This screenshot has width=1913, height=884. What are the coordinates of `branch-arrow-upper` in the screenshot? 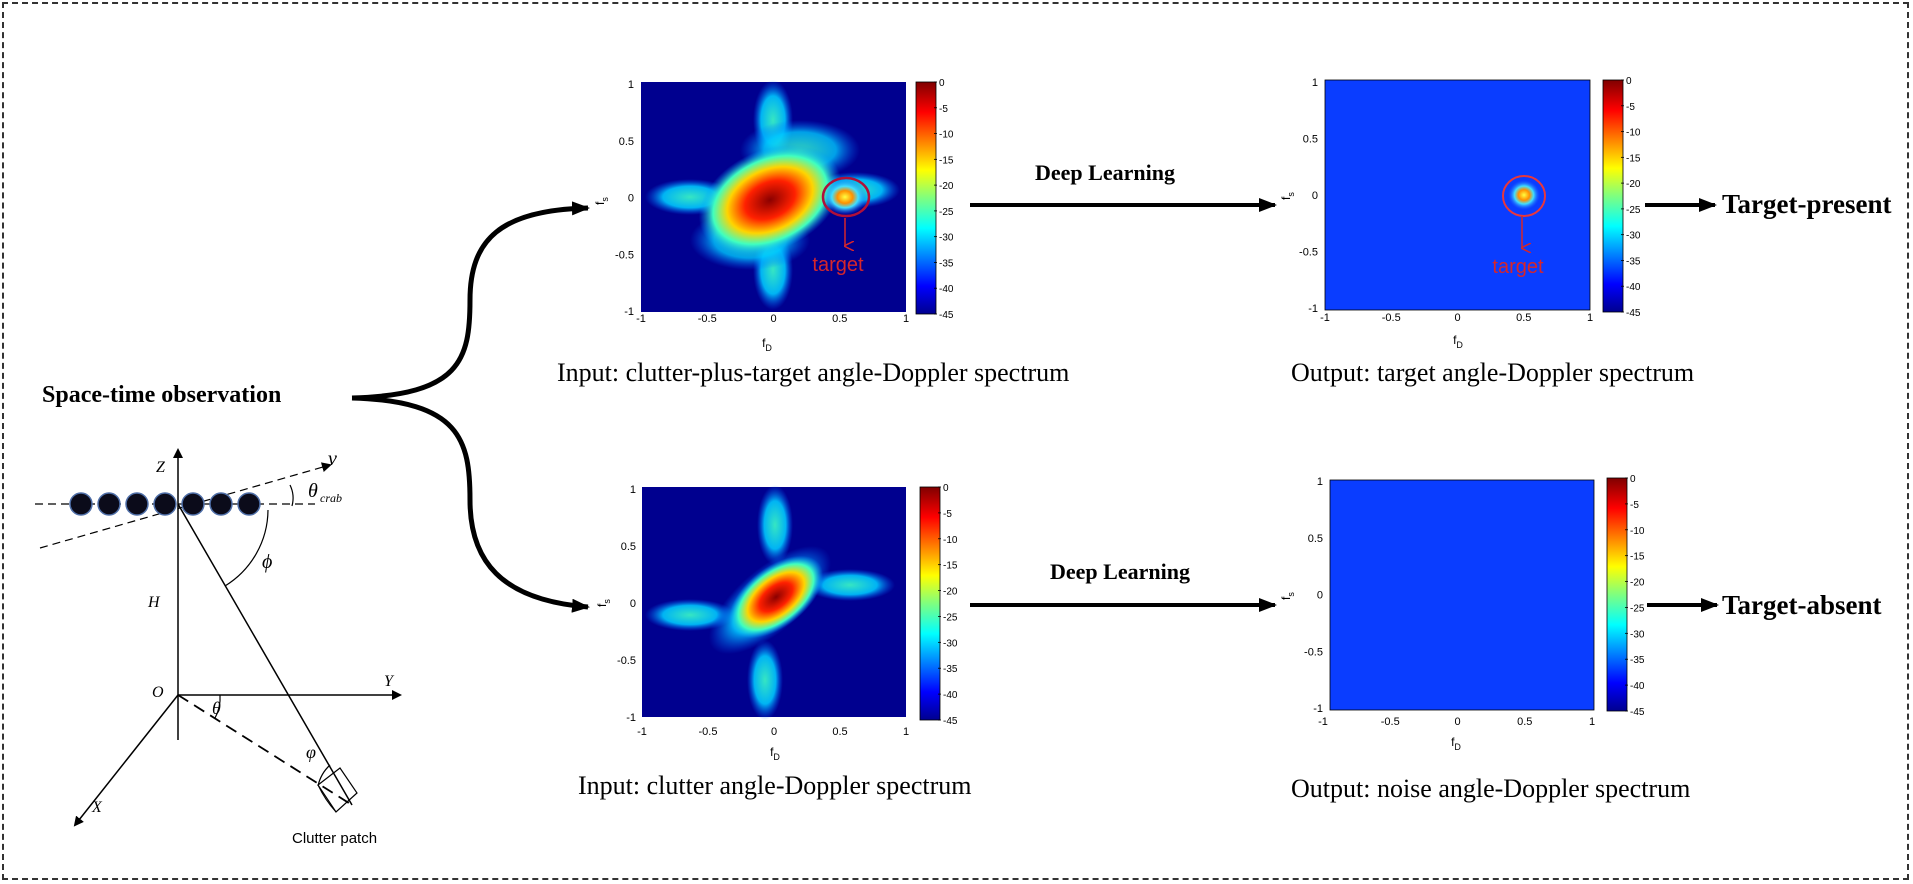 It's located at (470, 301).